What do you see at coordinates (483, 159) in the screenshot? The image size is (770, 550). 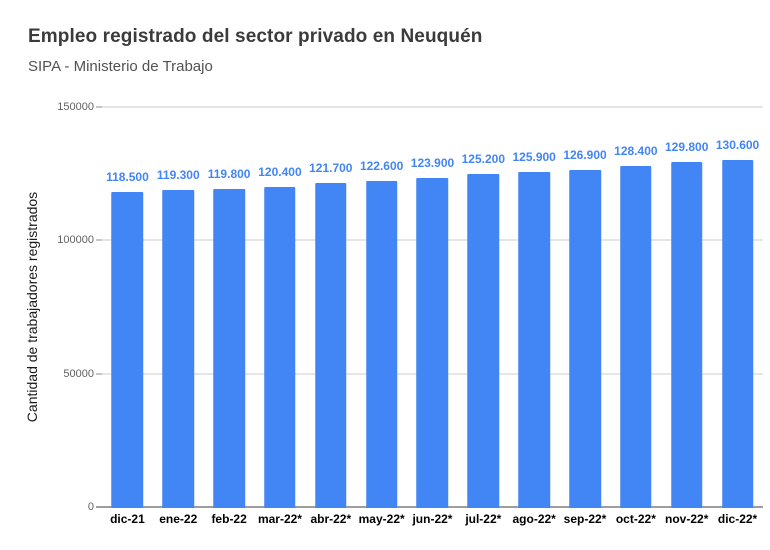 I see `bar-value-label: 125.200` at bounding box center [483, 159].